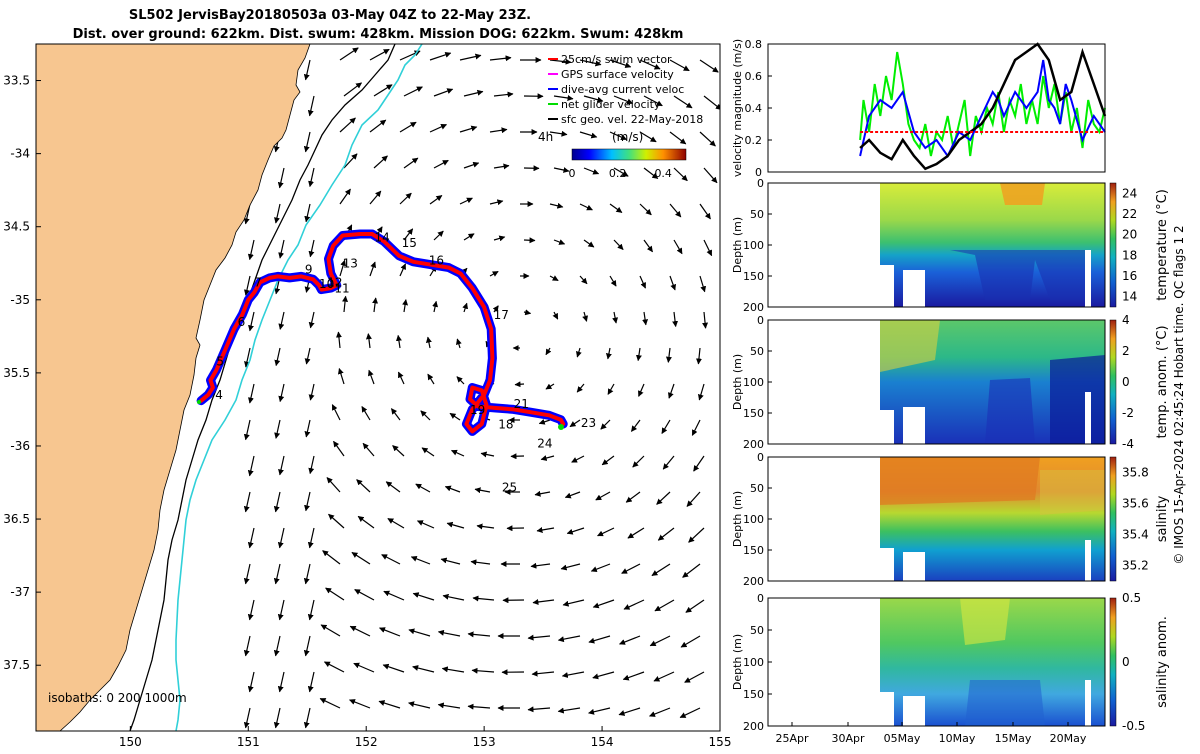  I want to click on temp-anomaly-panel, so click(936, 382).